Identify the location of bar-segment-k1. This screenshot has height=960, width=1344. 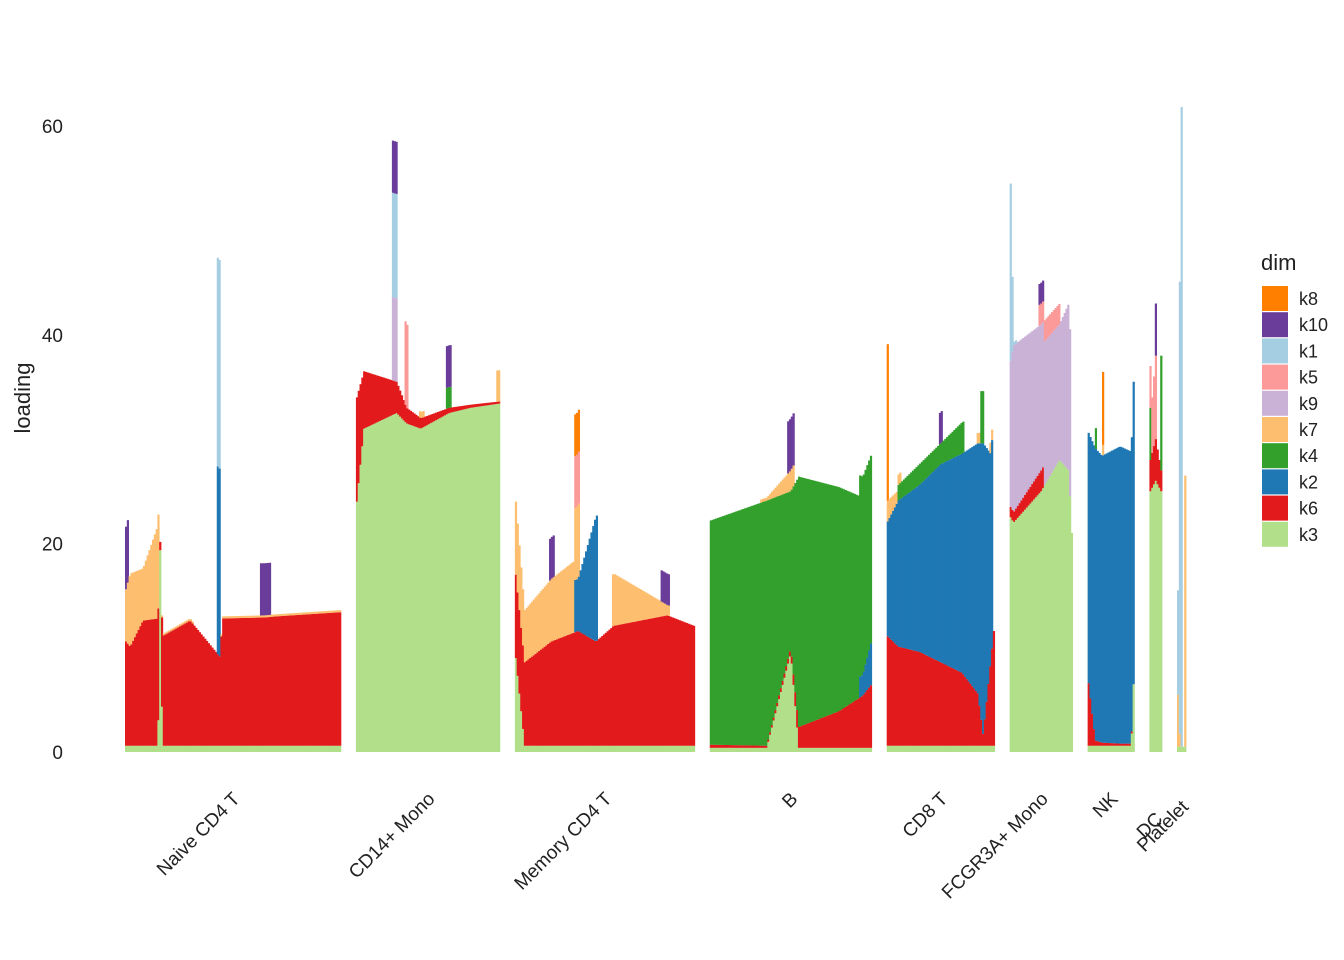
(219, 364).